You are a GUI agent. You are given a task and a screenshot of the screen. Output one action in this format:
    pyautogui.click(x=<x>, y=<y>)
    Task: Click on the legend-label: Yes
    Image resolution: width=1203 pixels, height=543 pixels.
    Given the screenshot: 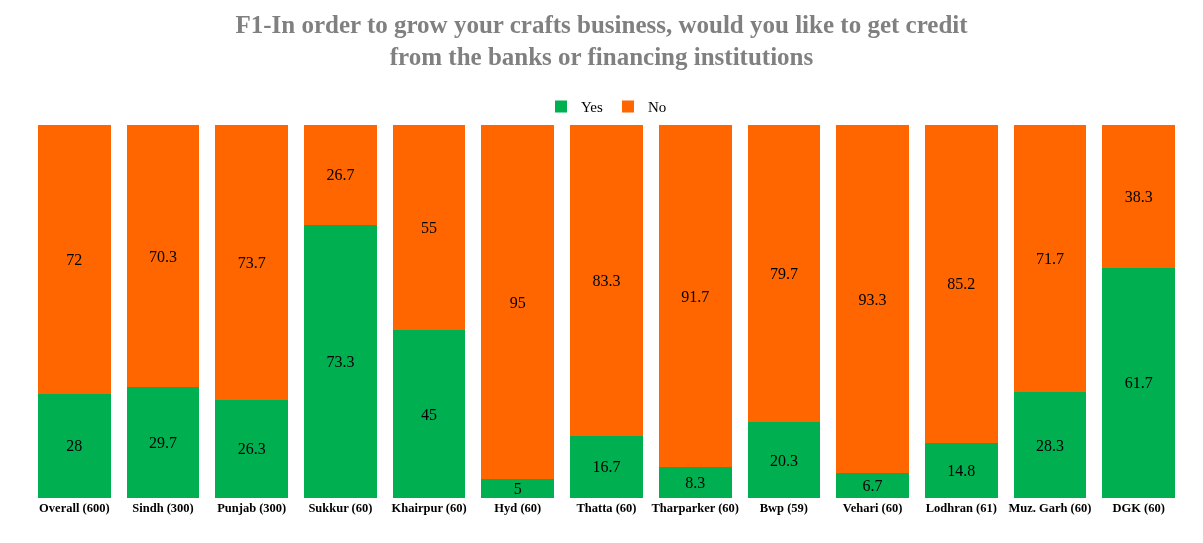 What is the action you would take?
    pyautogui.click(x=592, y=107)
    